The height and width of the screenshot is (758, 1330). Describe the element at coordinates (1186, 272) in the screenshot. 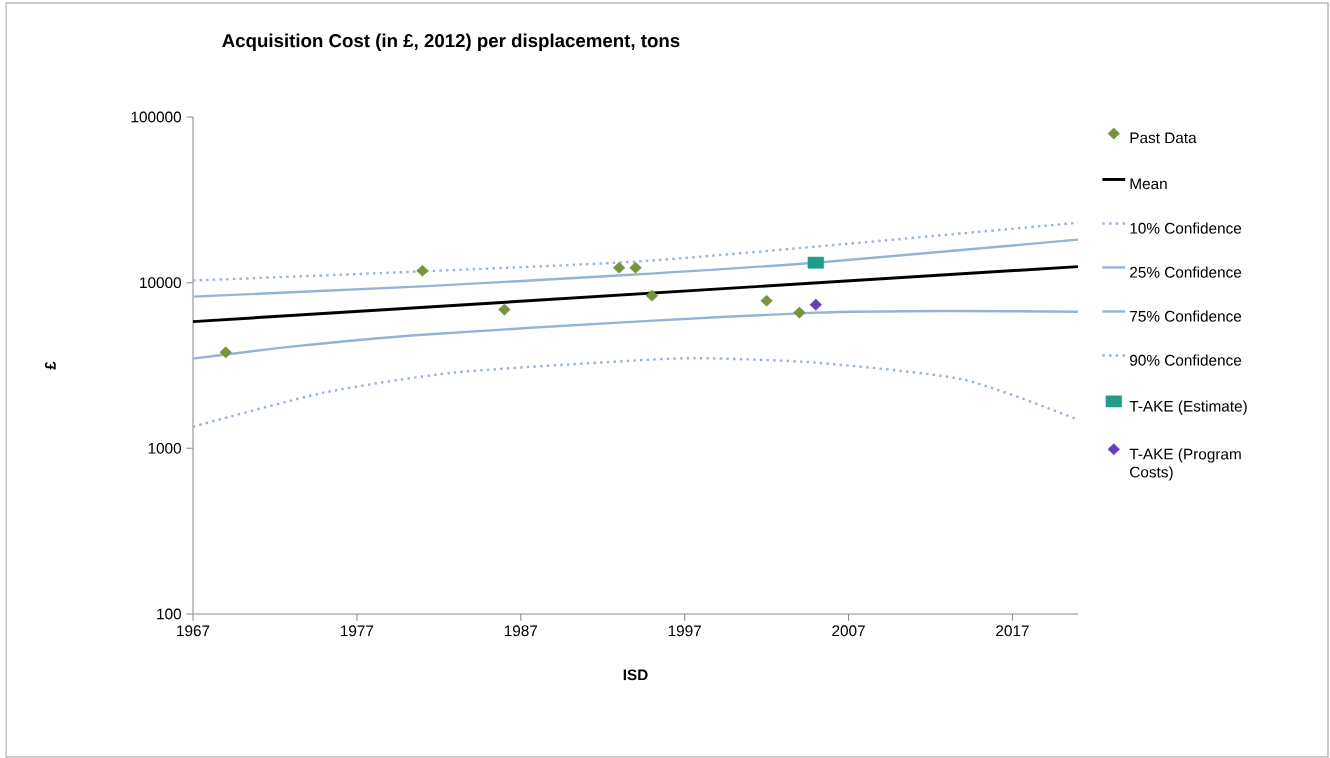

I see `legend-label: 25% Confidence` at that location.